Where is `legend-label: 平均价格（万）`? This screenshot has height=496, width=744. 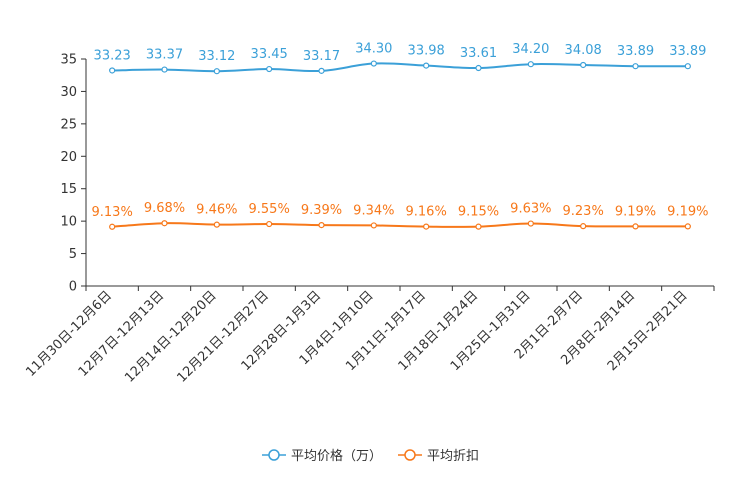 legend-label: 平均价格（万） is located at coordinates (336, 456).